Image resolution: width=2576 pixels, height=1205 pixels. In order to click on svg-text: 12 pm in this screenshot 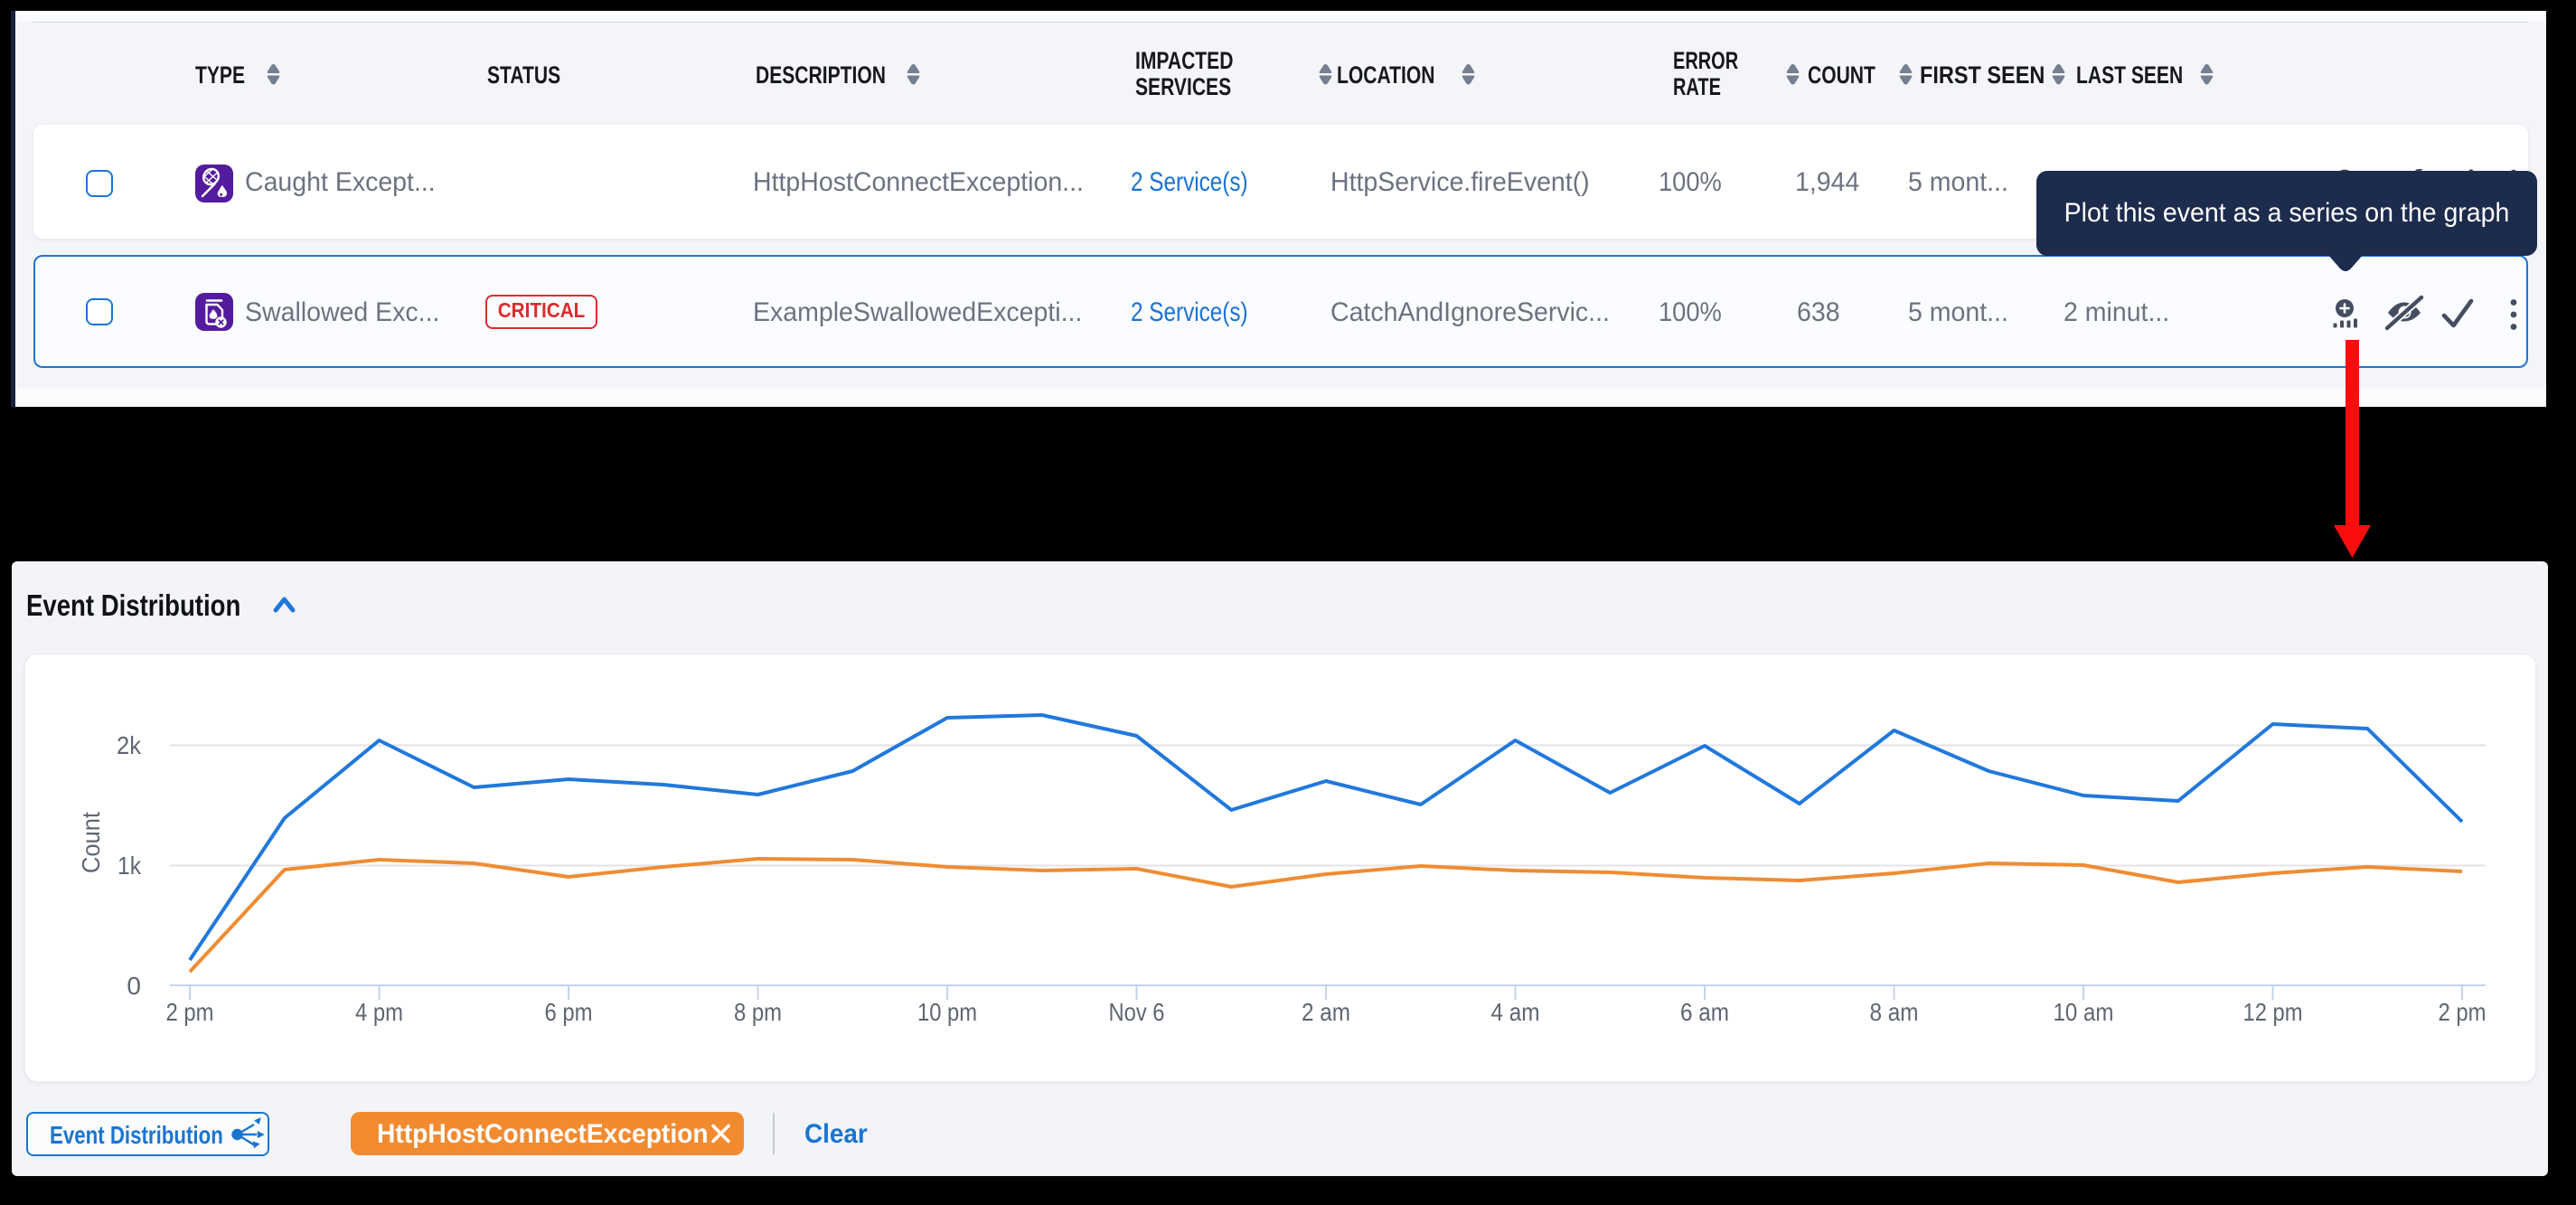, I will do `click(2273, 1012)`.